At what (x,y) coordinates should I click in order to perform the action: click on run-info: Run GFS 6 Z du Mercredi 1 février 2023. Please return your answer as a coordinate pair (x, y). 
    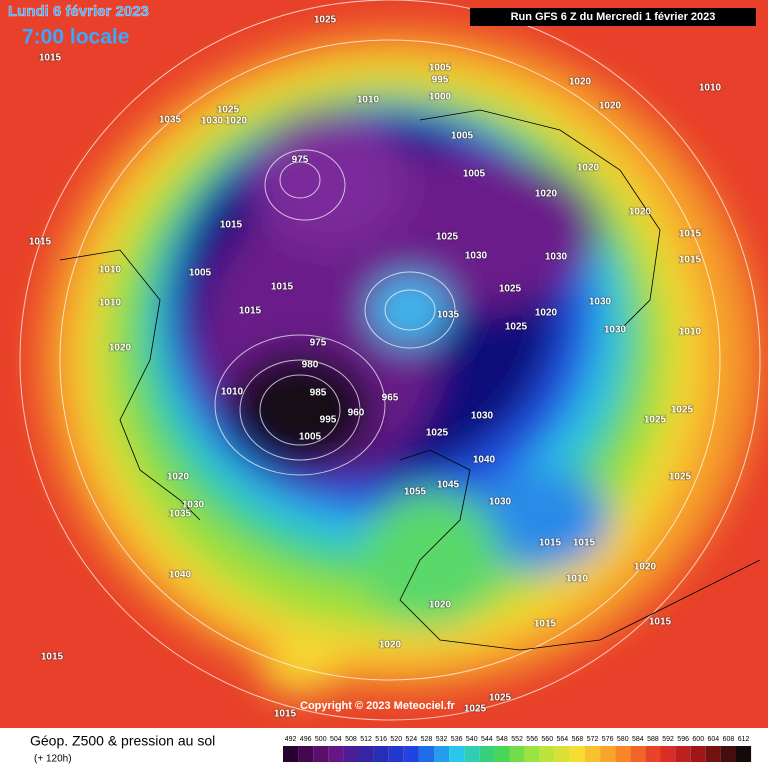
    Looking at the image, I should click on (613, 17).